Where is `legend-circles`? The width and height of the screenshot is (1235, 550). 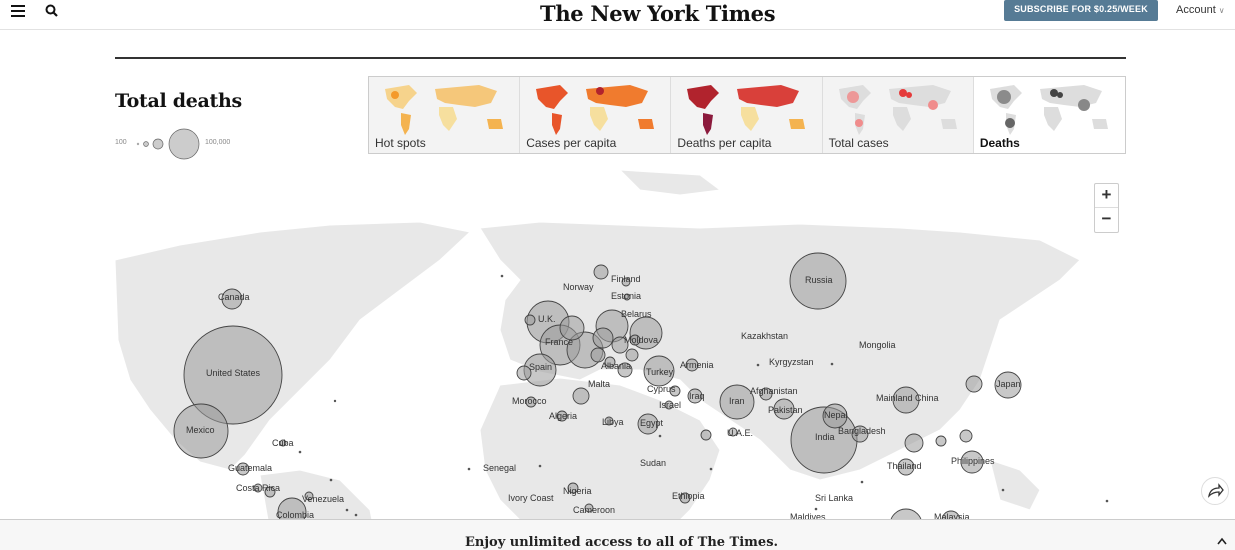
legend-circles is located at coordinates (168, 144).